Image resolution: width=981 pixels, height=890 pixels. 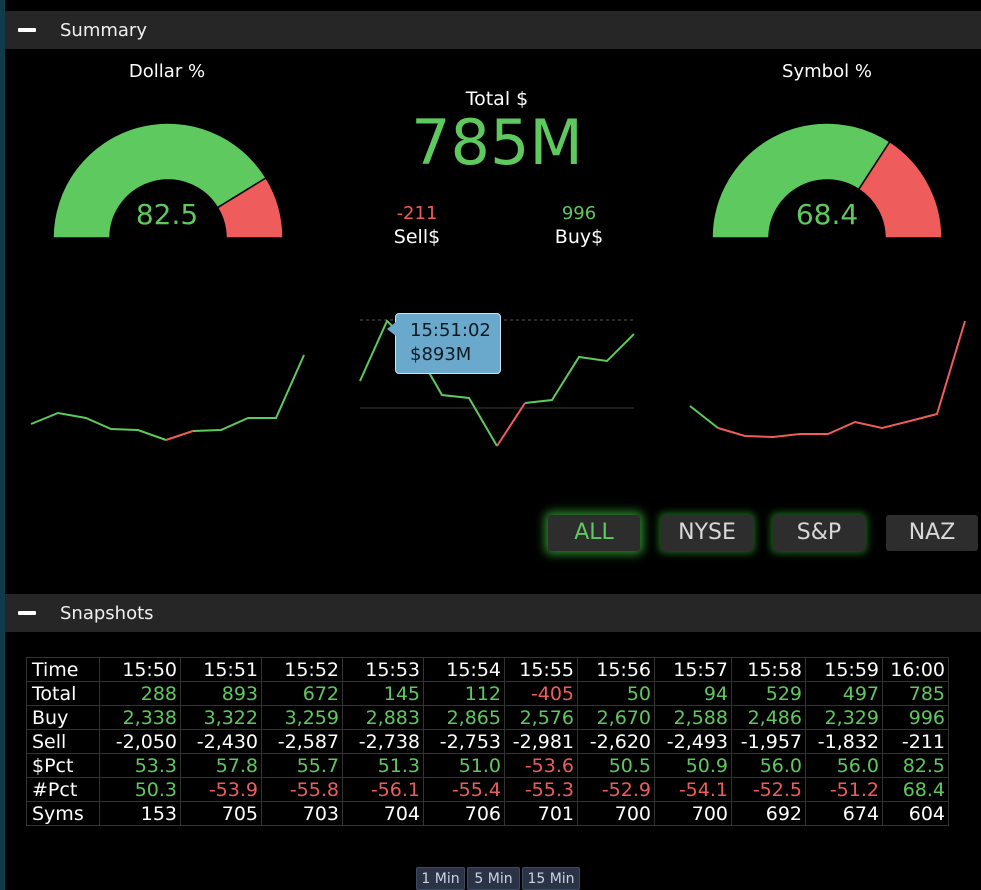 What do you see at coordinates (383, 669) in the screenshot?
I see `table-cell: 15:53` at bounding box center [383, 669].